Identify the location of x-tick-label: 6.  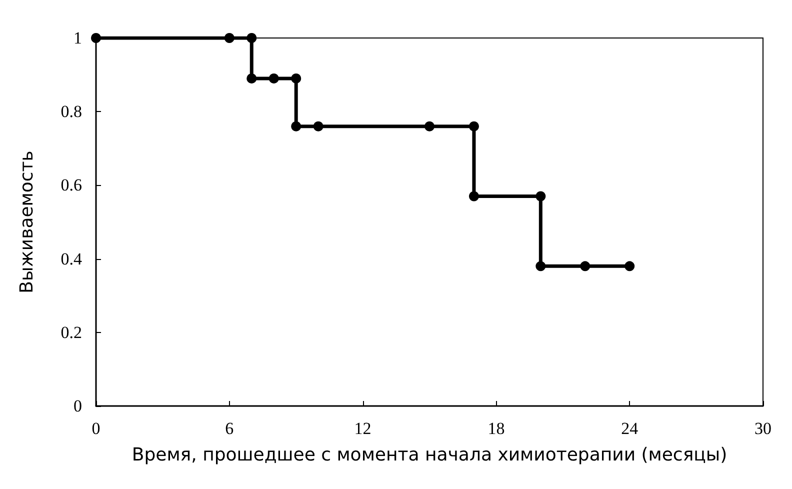
(229, 428).